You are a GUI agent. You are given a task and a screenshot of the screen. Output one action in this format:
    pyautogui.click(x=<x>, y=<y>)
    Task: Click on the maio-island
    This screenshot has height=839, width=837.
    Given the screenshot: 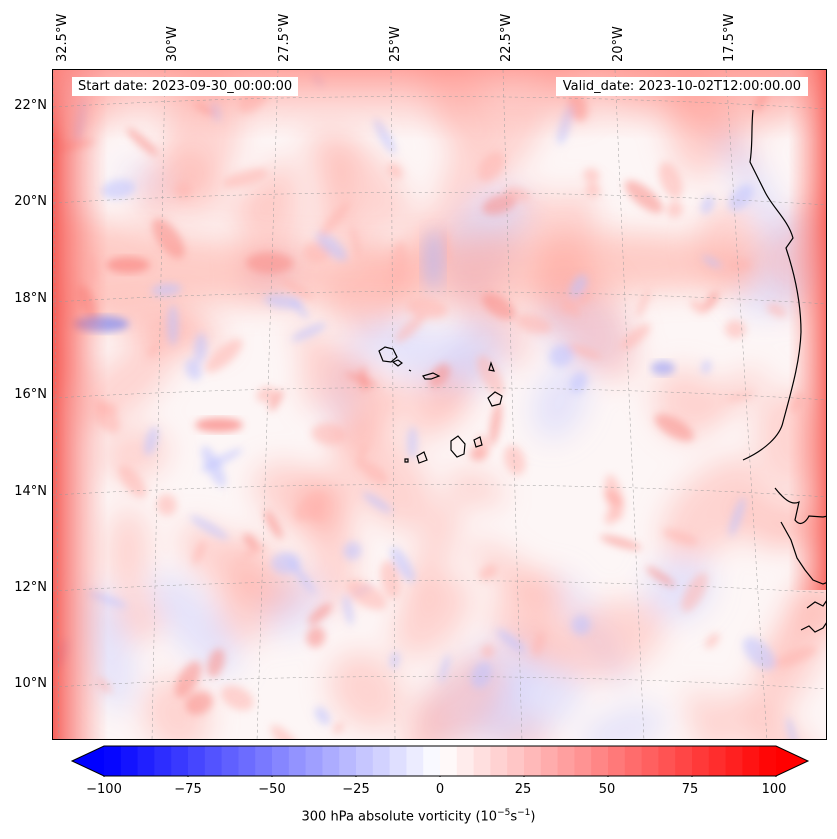 What is the action you would take?
    pyautogui.click(x=478, y=442)
    